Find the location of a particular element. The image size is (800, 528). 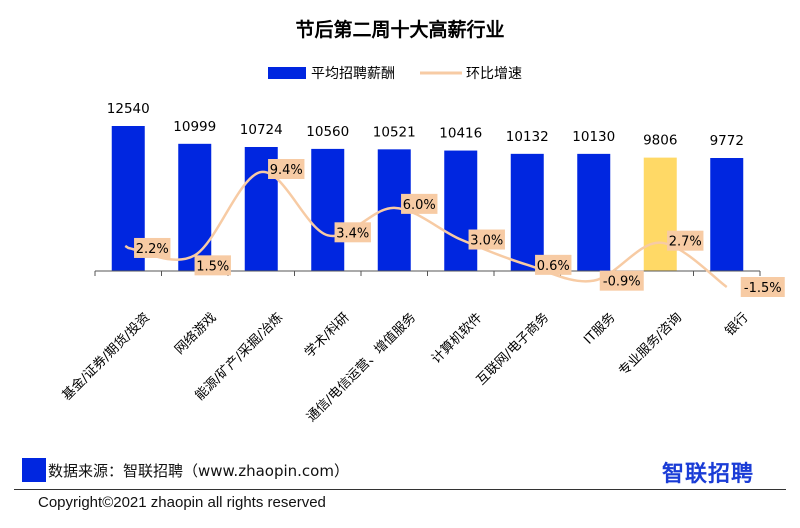

pct-label: 1.5% is located at coordinates (212, 266).